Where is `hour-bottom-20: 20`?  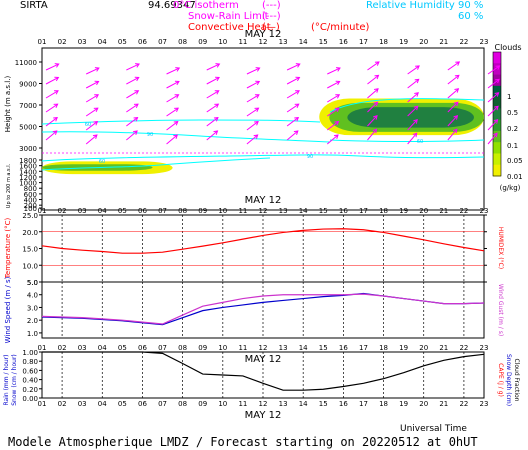 hour-bottom-20: 20 is located at coordinates (423, 404).